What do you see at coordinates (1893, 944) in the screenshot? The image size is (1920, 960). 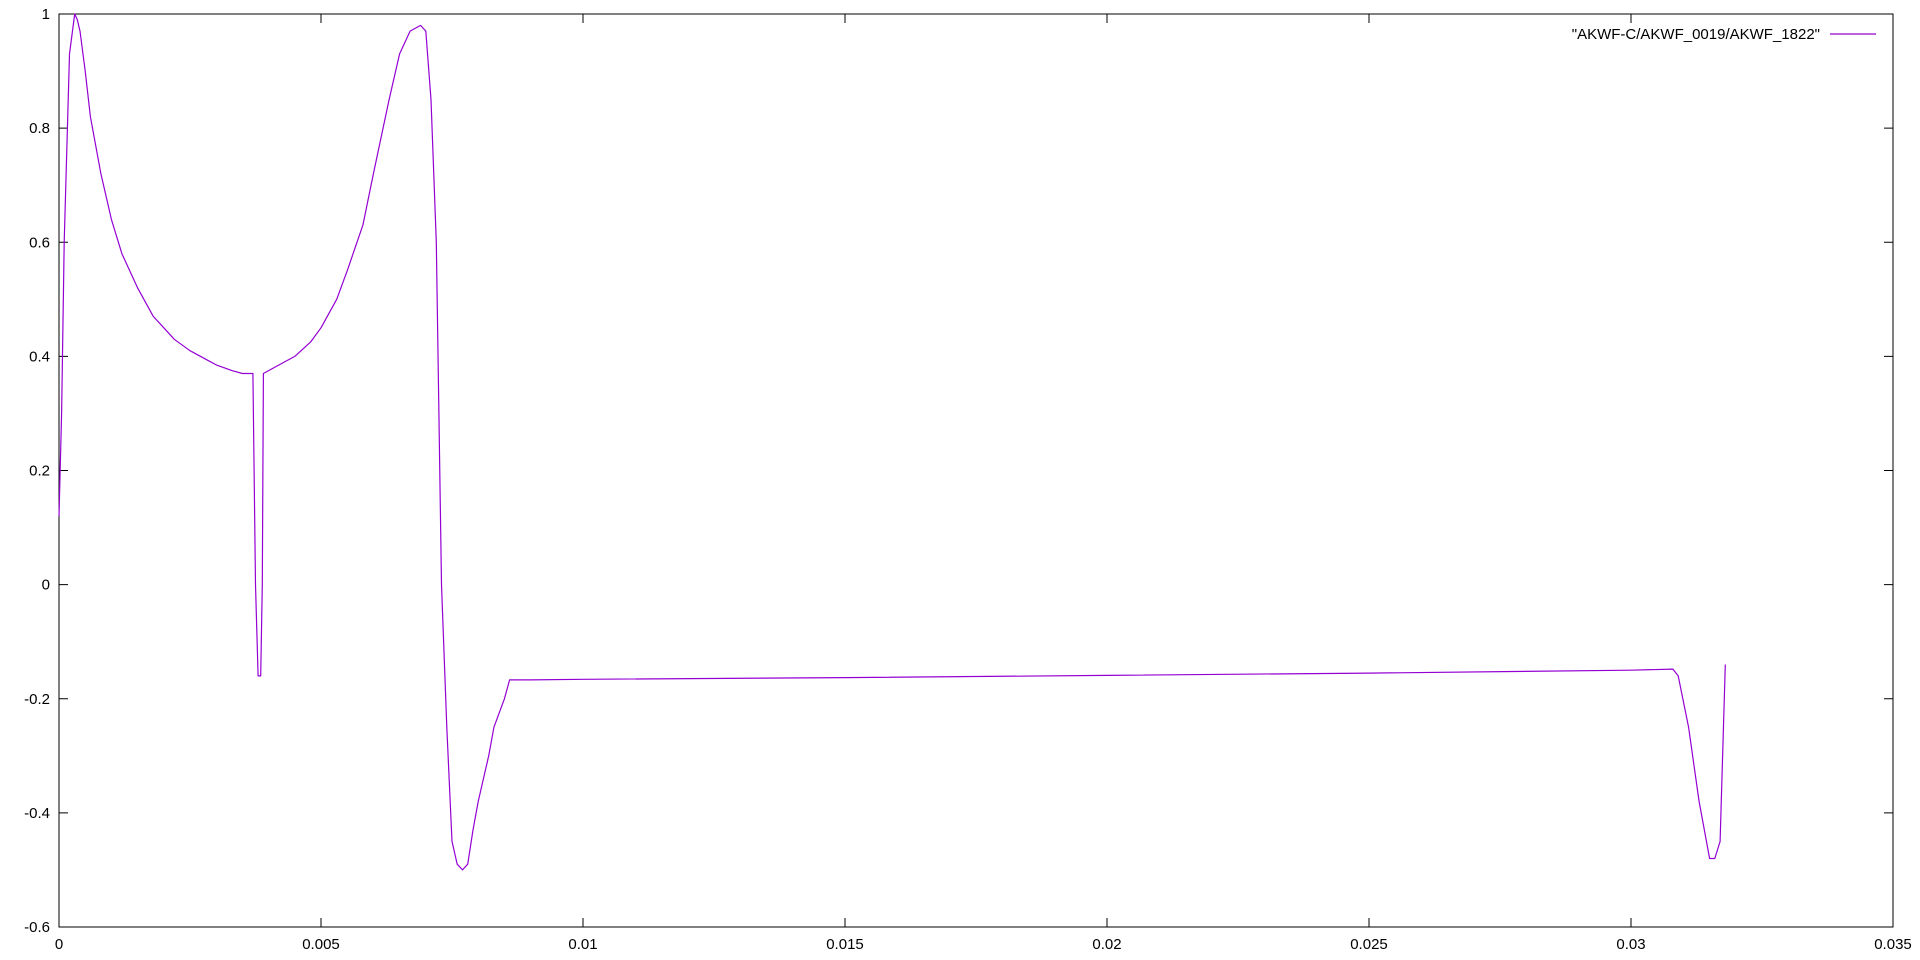 I see `x-tick-label: 0.035` at bounding box center [1893, 944].